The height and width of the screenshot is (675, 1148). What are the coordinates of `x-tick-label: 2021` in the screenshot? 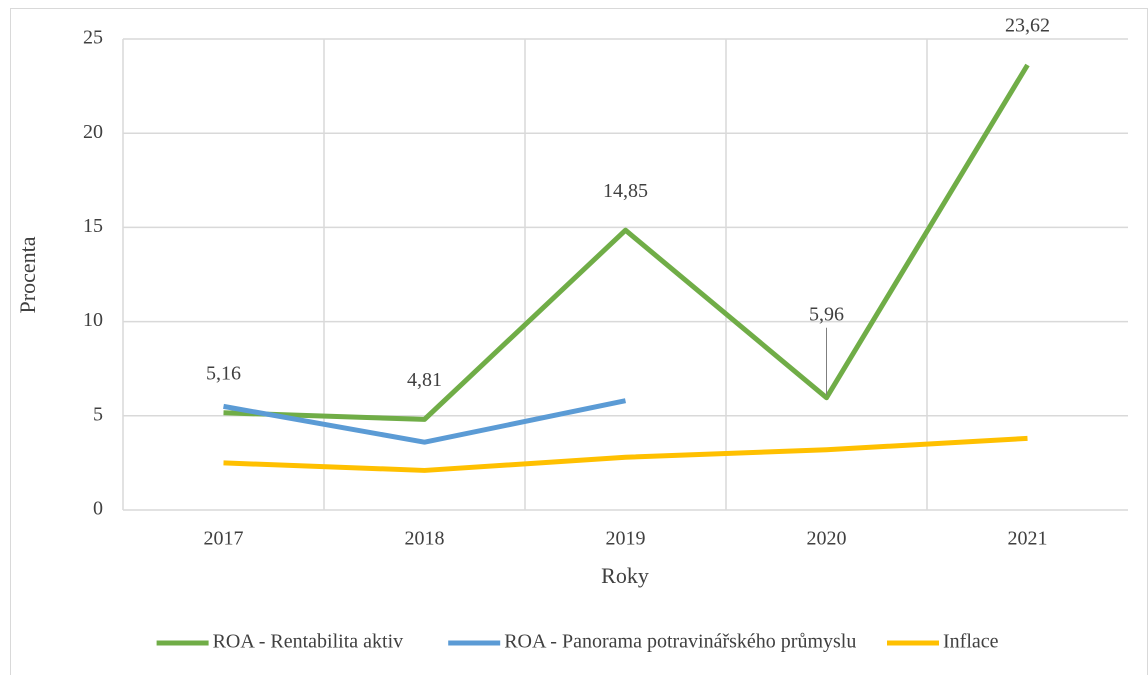 It's located at (1028, 539).